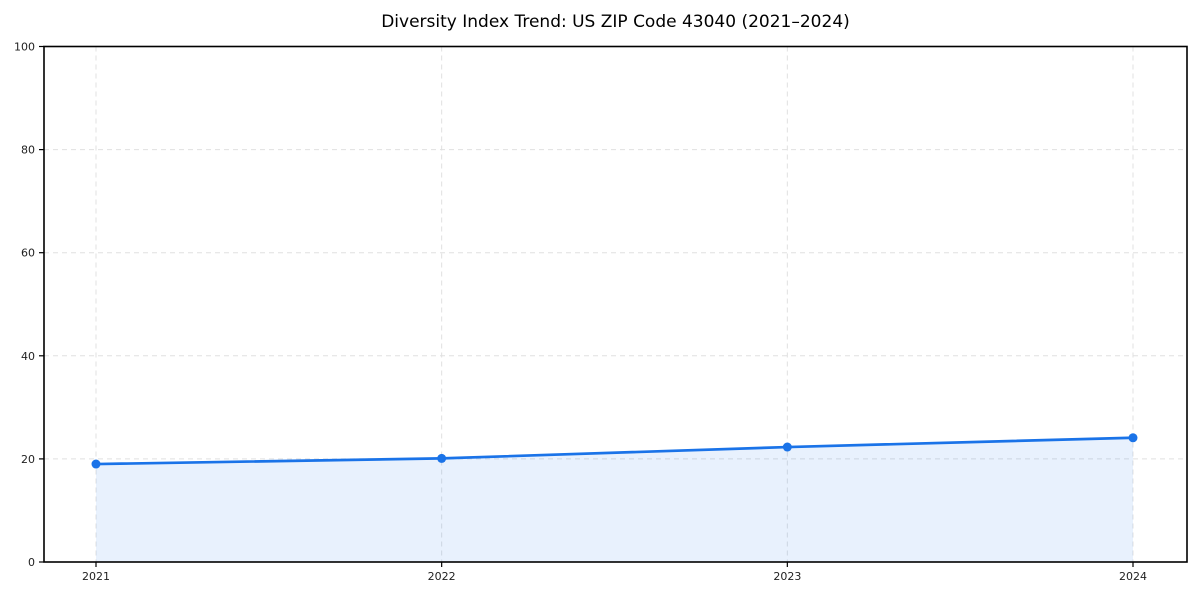 Image resolution: width=1200 pixels, height=600 pixels. I want to click on trend-line, so click(614, 451).